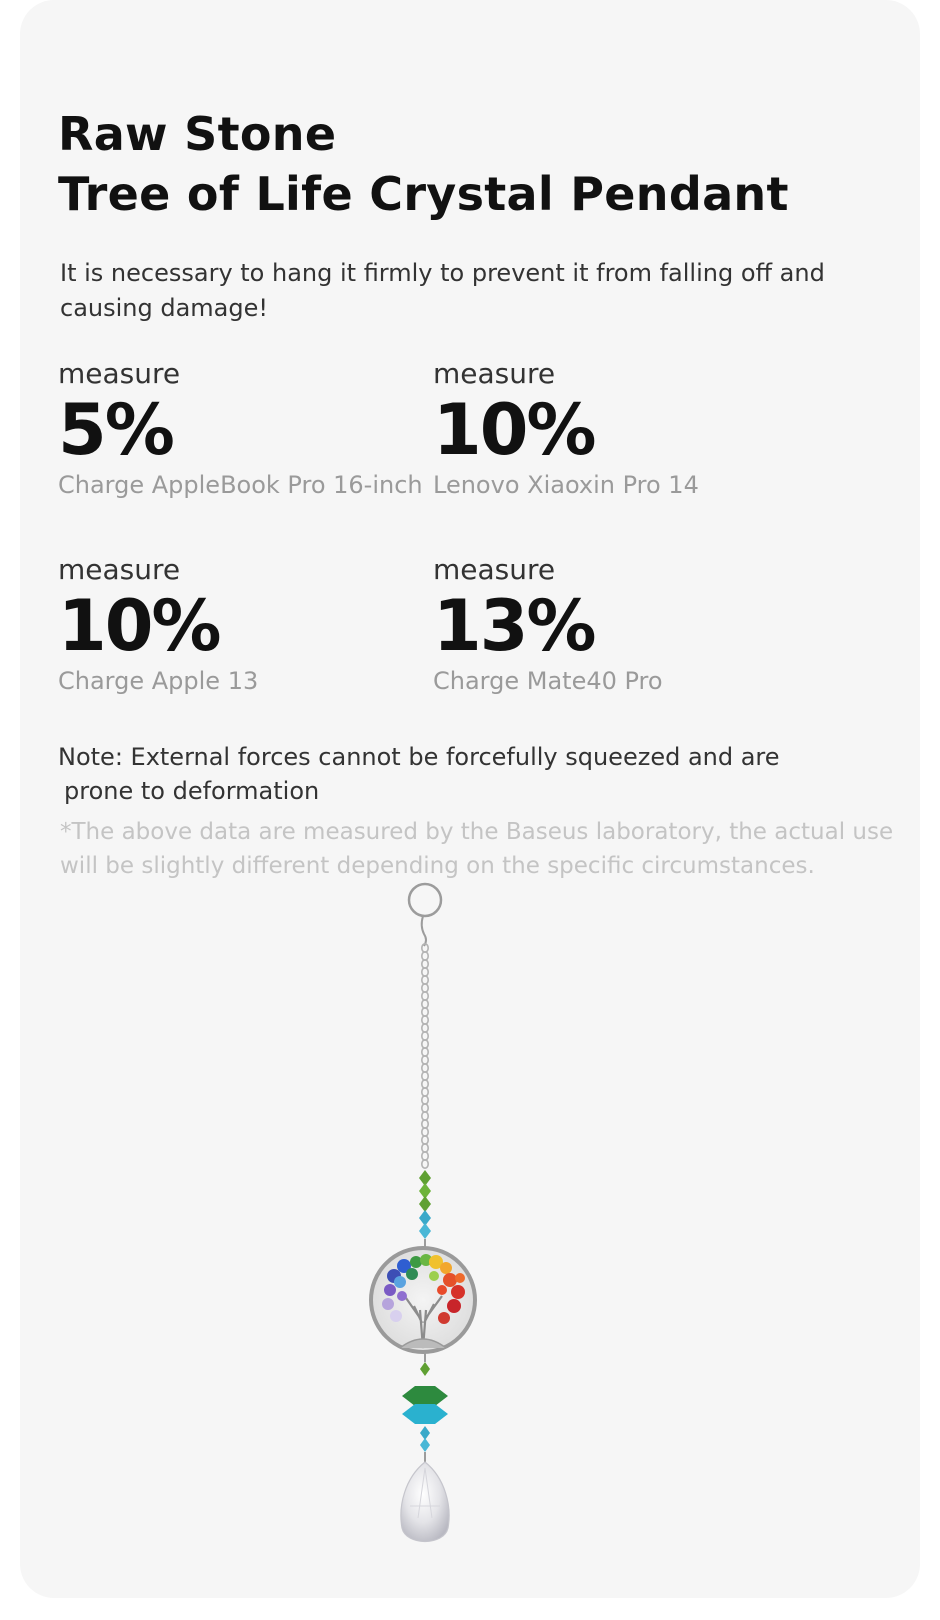 This screenshot has width=940, height=1620. I want to click on title-line-1: Raw Stone, so click(197, 134).